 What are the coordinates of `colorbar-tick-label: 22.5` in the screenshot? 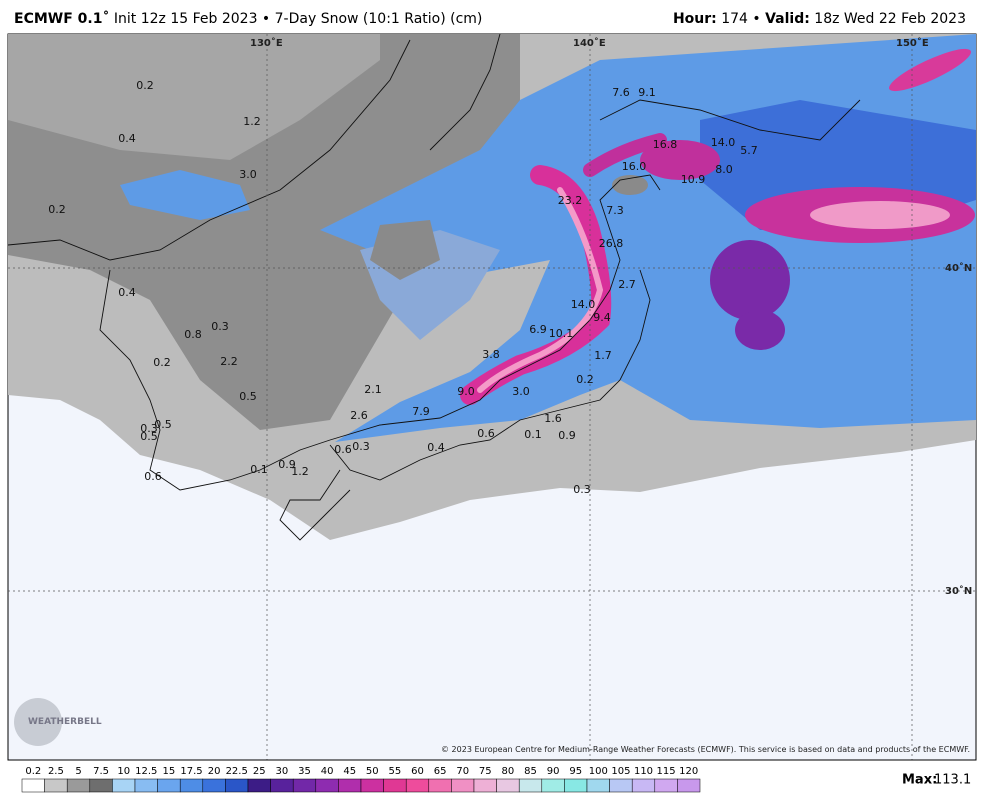 It's located at (237, 771).